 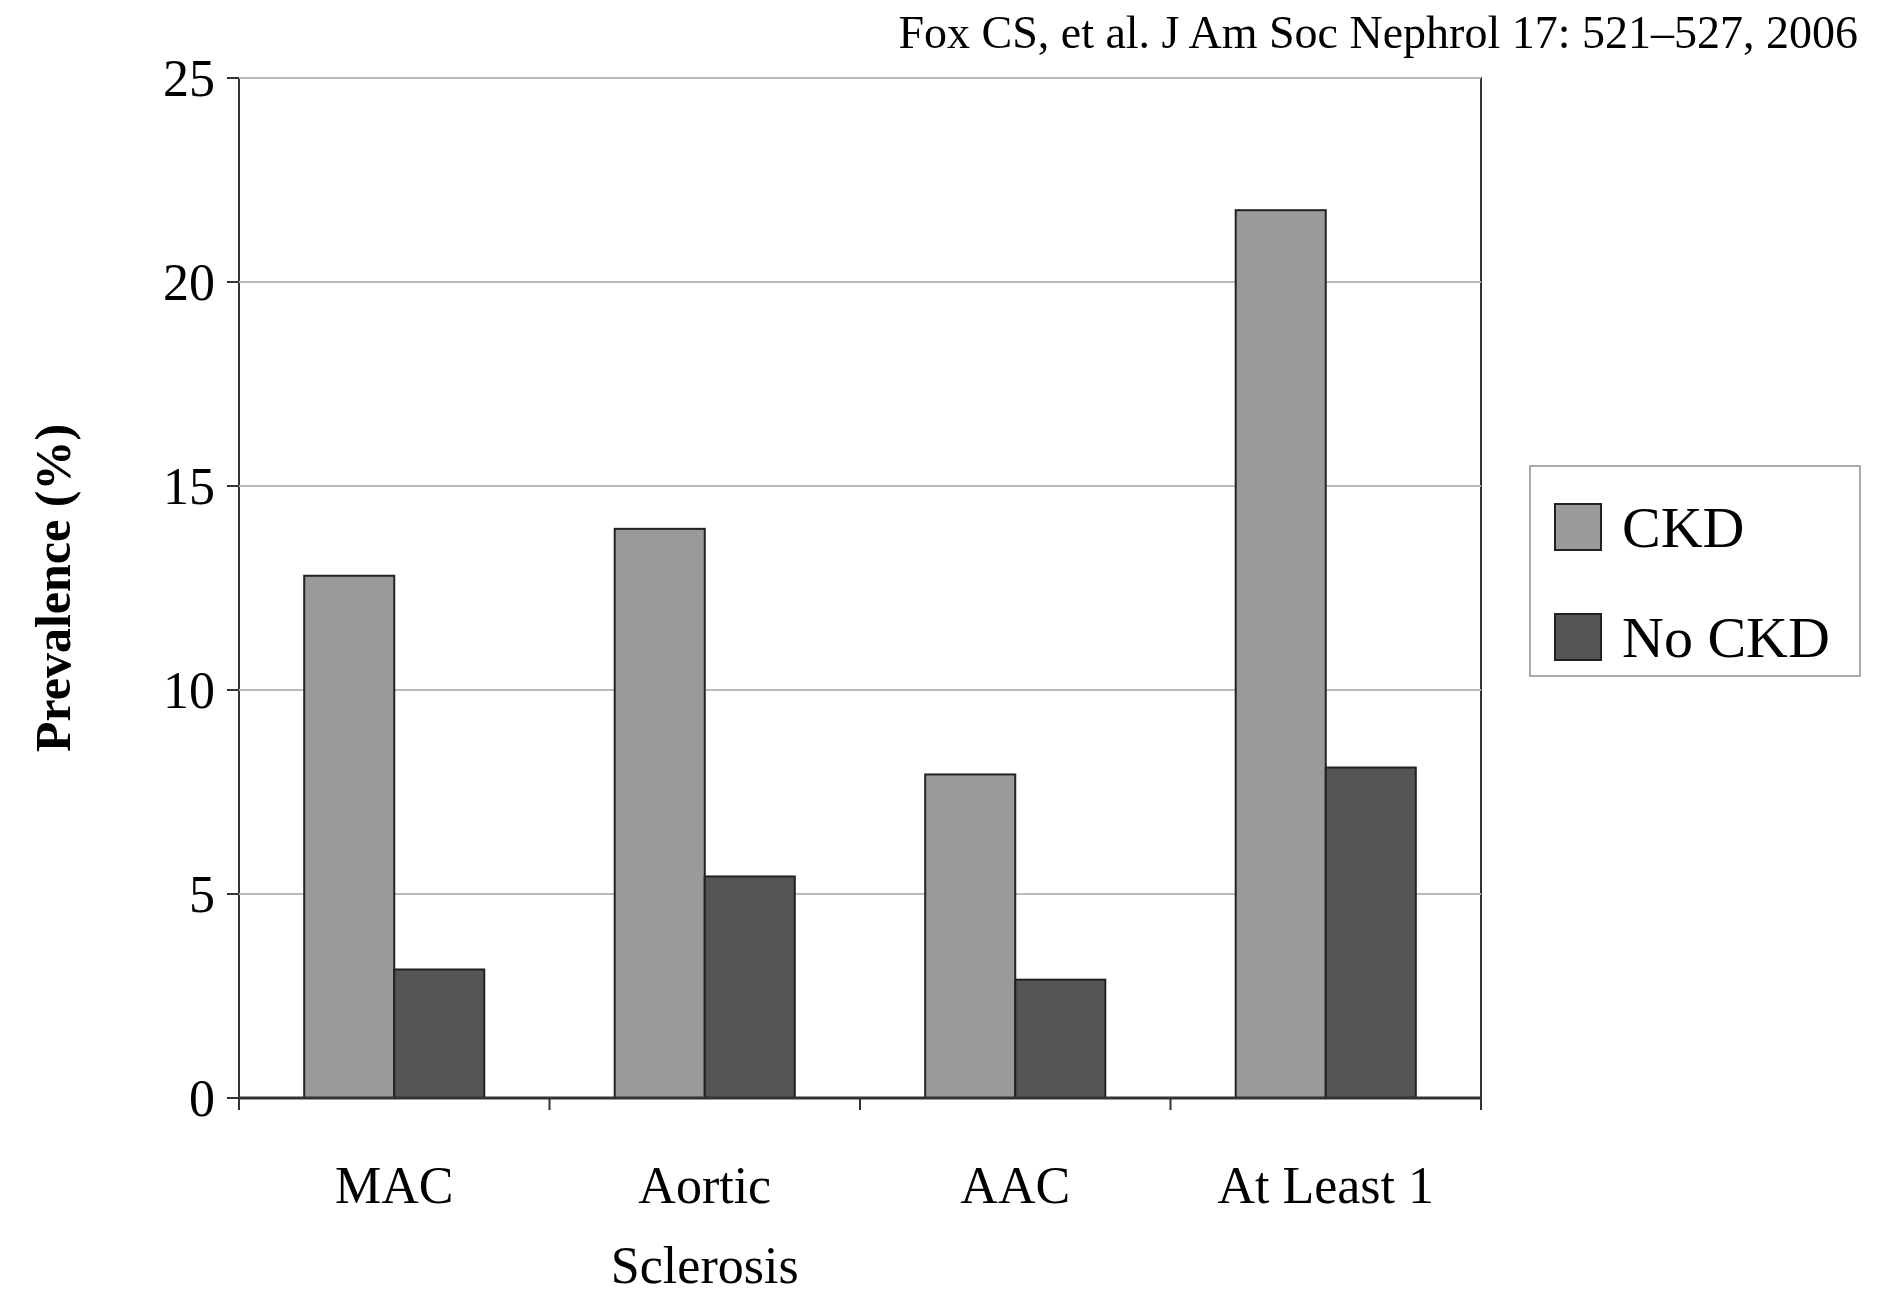 I want to click on legend-label: CKD, so click(x=1683, y=528).